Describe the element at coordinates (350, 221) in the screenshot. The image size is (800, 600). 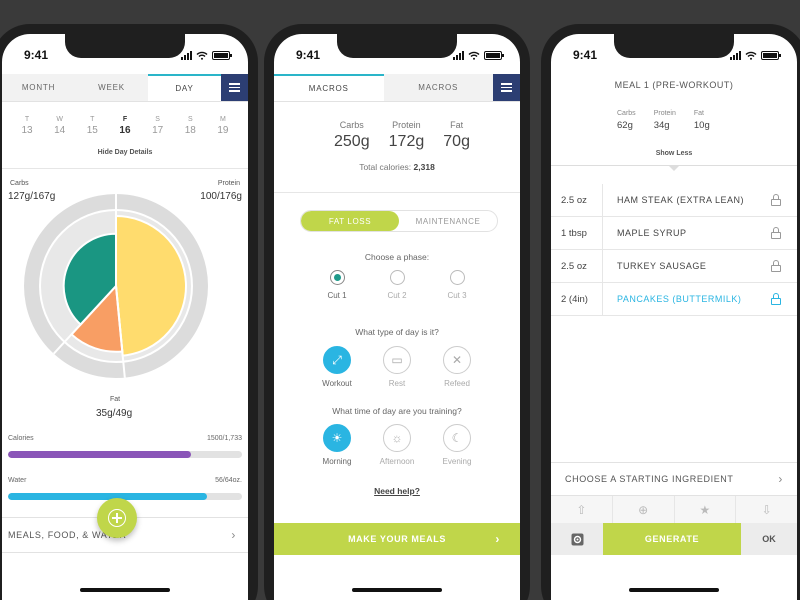
I see `fat-loss-option: FAT LOSS` at that location.